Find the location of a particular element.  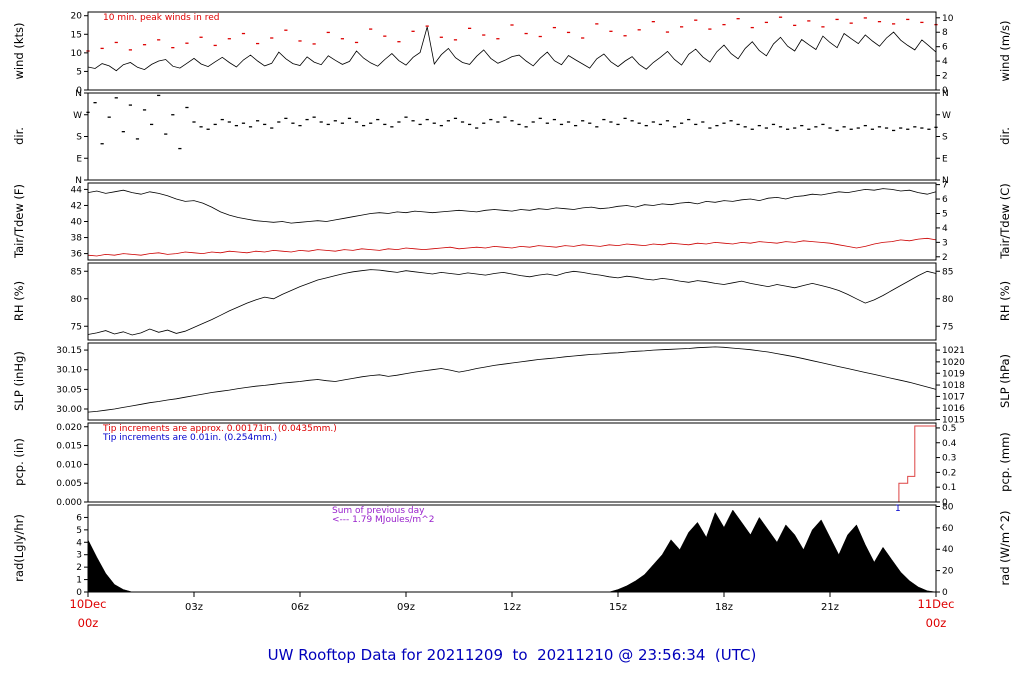

svg-text: 1020 is located at coordinates (953, 363).